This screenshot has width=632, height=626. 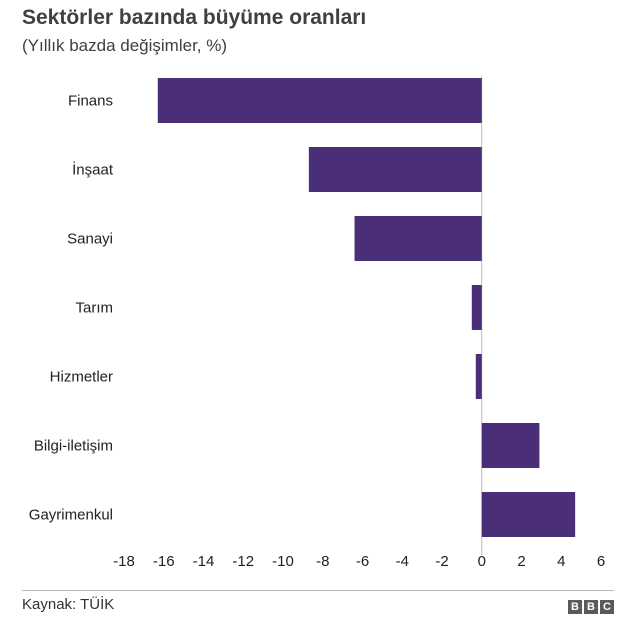 What do you see at coordinates (482, 561) in the screenshot?
I see `x-tick-label: 0` at bounding box center [482, 561].